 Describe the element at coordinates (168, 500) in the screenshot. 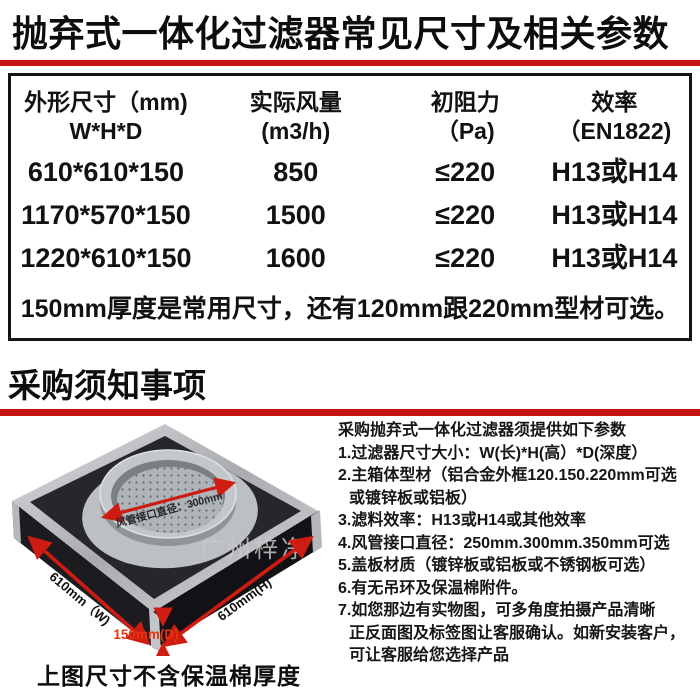

I see `duct-diameter-arrow` at that location.